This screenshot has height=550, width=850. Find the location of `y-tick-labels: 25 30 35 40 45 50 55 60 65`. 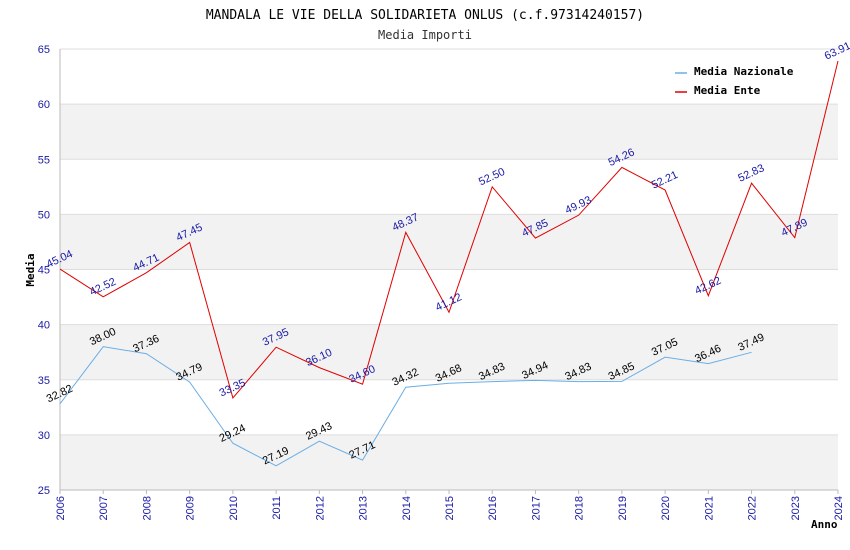

y-tick-labels: 25 30 35 40 45 50 55 60 65 is located at coordinates (44, 270).